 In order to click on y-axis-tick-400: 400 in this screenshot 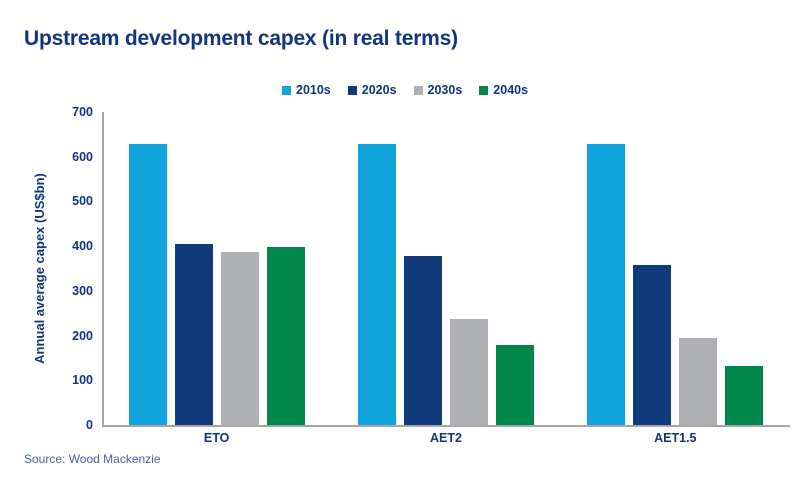, I will do `click(82, 246)`.